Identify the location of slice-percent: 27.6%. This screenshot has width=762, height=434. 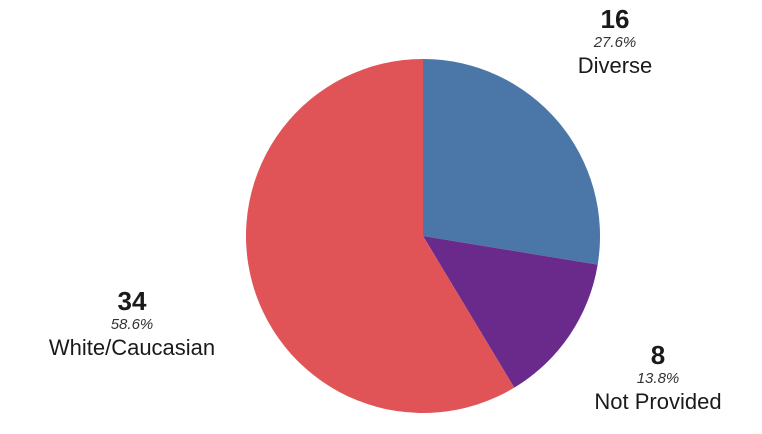
(615, 42).